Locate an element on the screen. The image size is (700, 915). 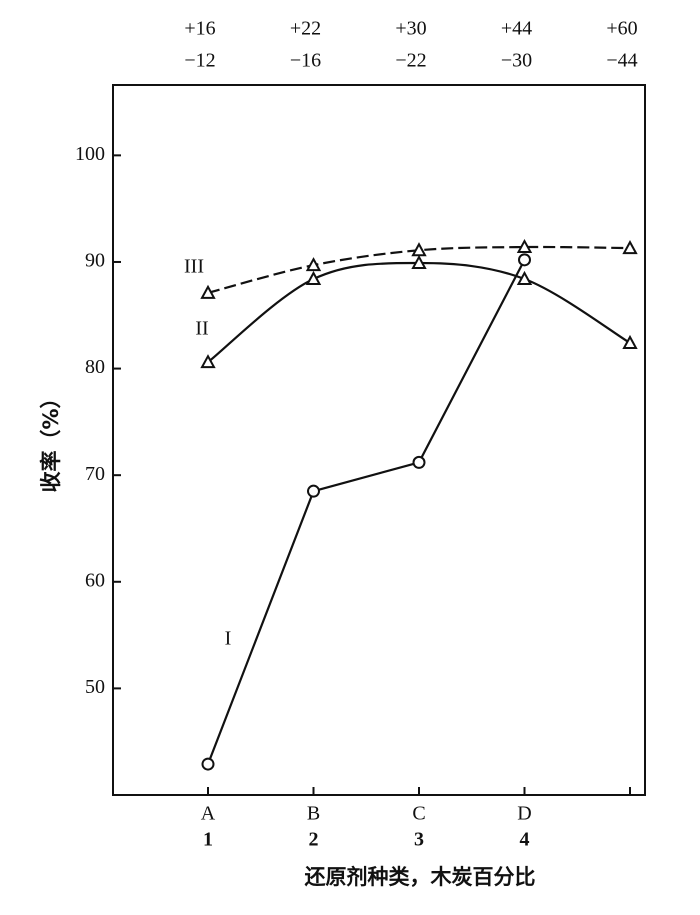
x-tick-label: B is located at coordinates (313, 814).